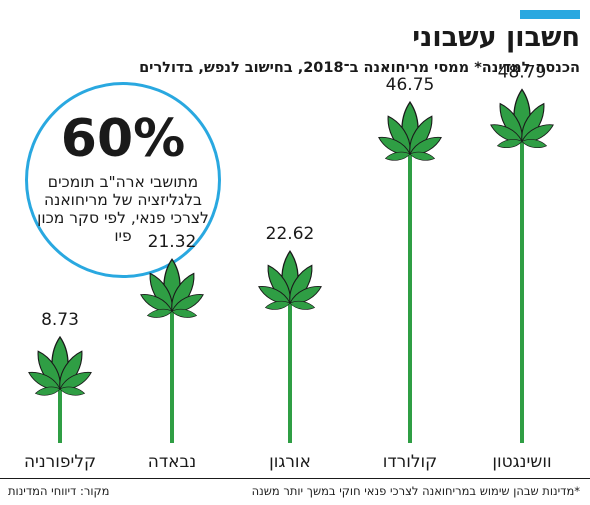 This screenshot has height=505, width=590. What do you see at coordinates (410, 85) in the screenshot?
I see `value-label-3: 46.75` at bounding box center [410, 85].